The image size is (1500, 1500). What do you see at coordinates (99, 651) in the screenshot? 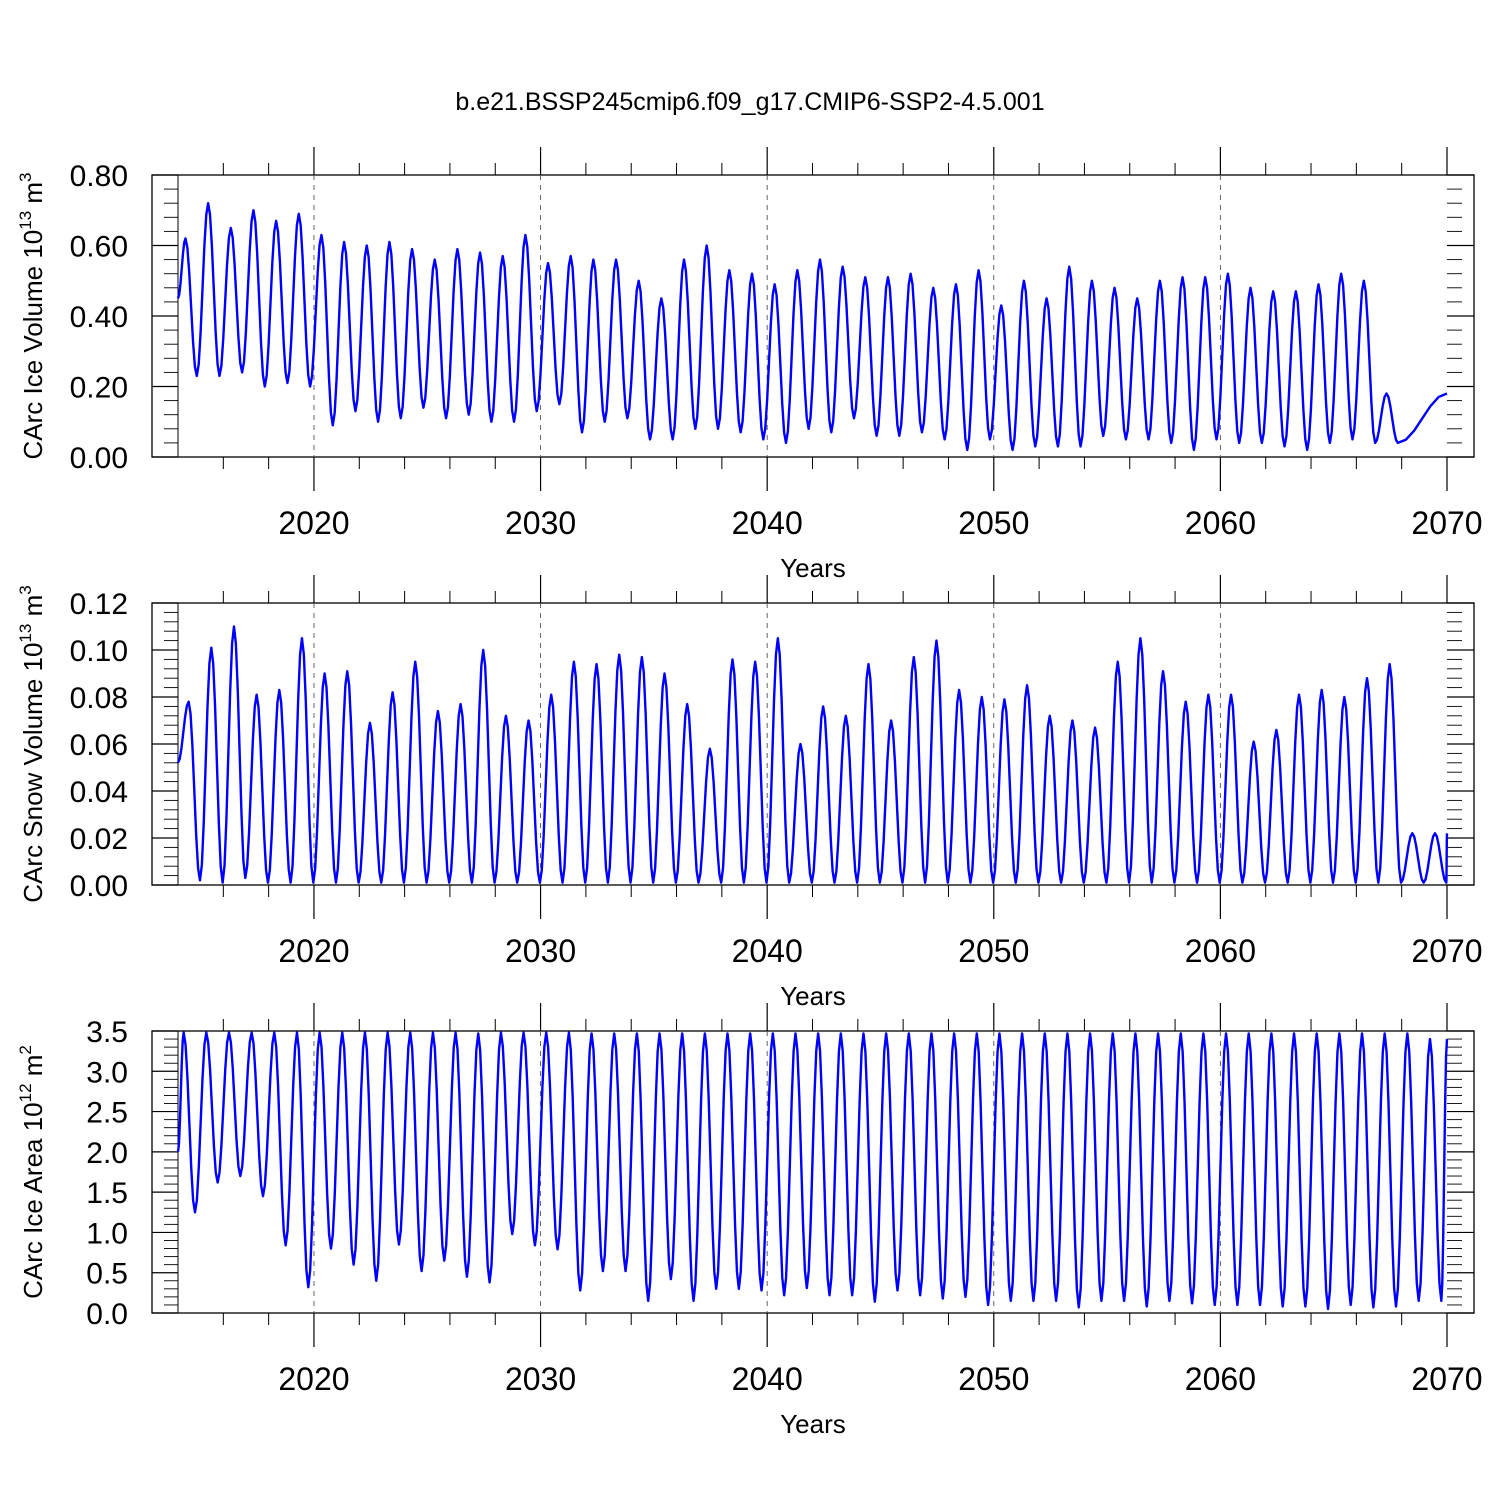
I see `y-tick-label: 0.10` at bounding box center [99, 651].